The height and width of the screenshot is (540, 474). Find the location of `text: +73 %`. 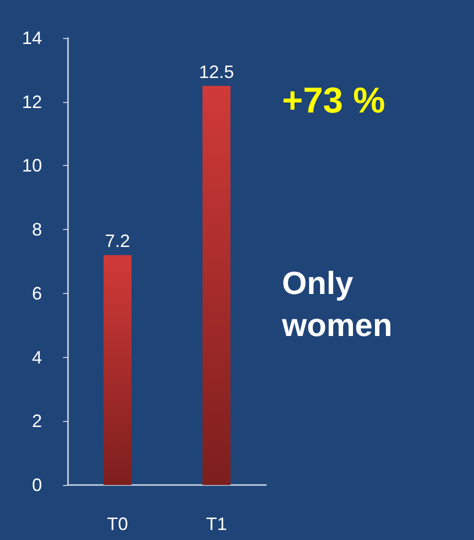

text: +73 % is located at coordinates (334, 100).